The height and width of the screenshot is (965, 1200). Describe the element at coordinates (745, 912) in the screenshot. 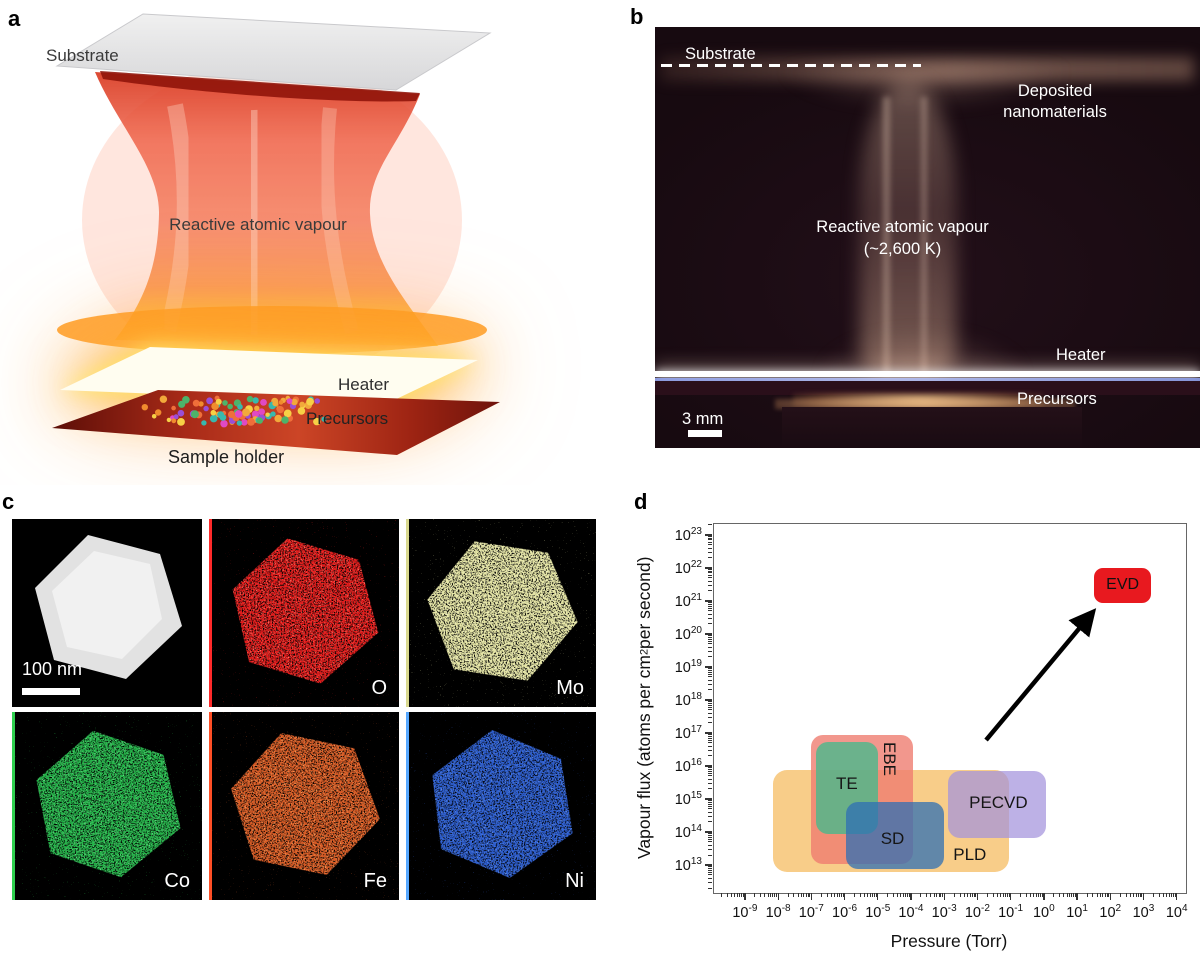

I see `x-tick-label: 10⁻⁹` at that location.